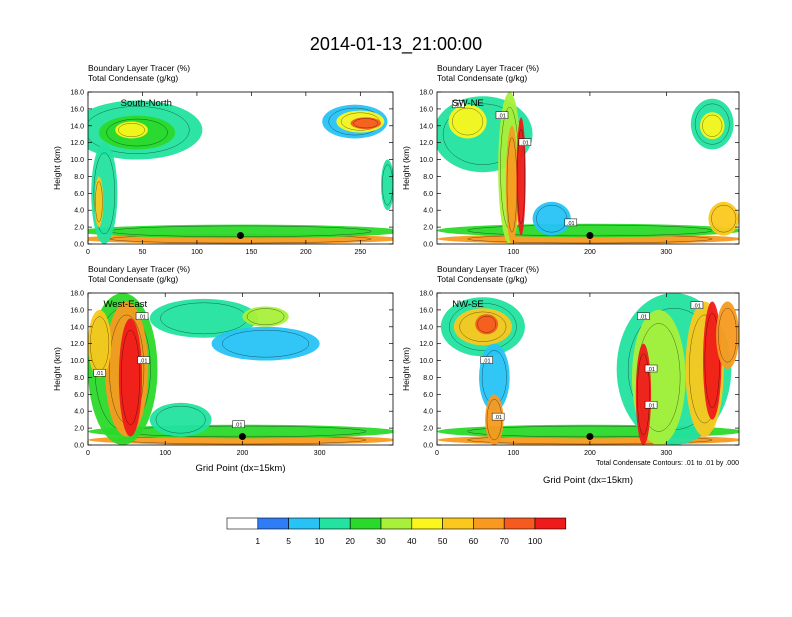 The image size is (792, 617). I want to click on panel-title-line1: Boundary Layer Tracer (%), so click(139, 68).